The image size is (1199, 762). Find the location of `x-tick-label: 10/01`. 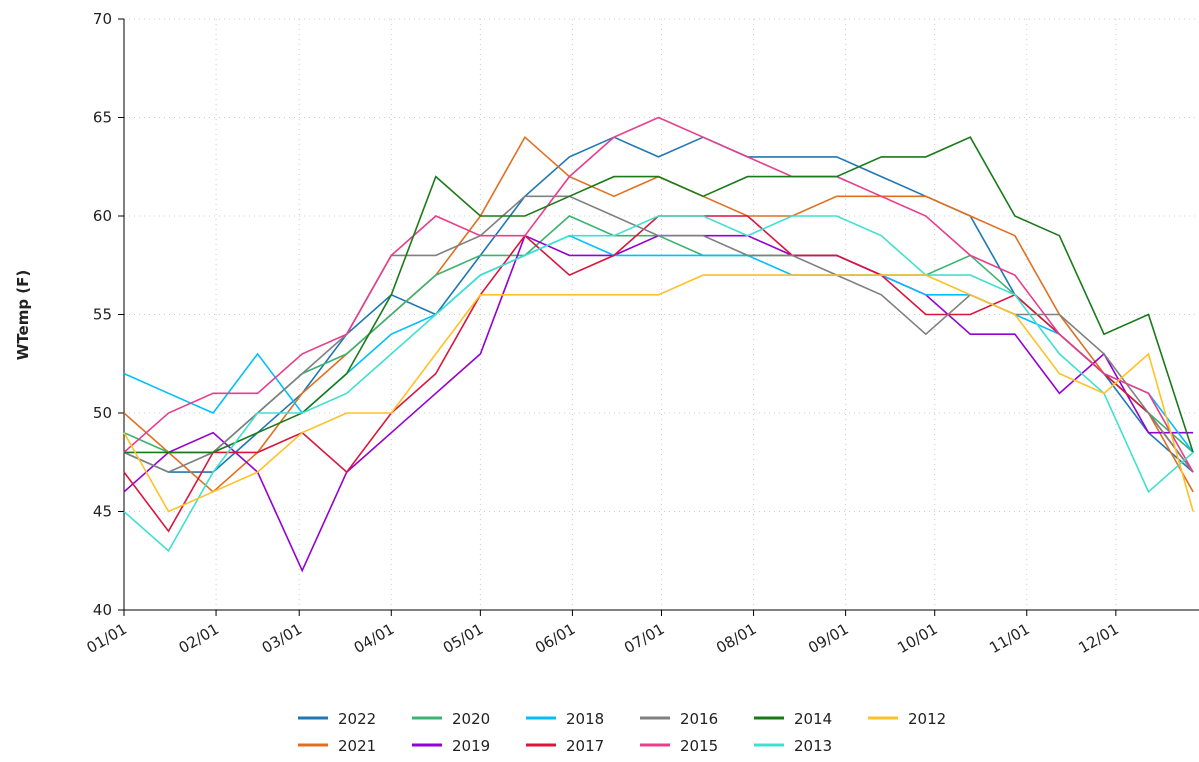

x-tick-label: 10/01 is located at coordinates (917, 638).